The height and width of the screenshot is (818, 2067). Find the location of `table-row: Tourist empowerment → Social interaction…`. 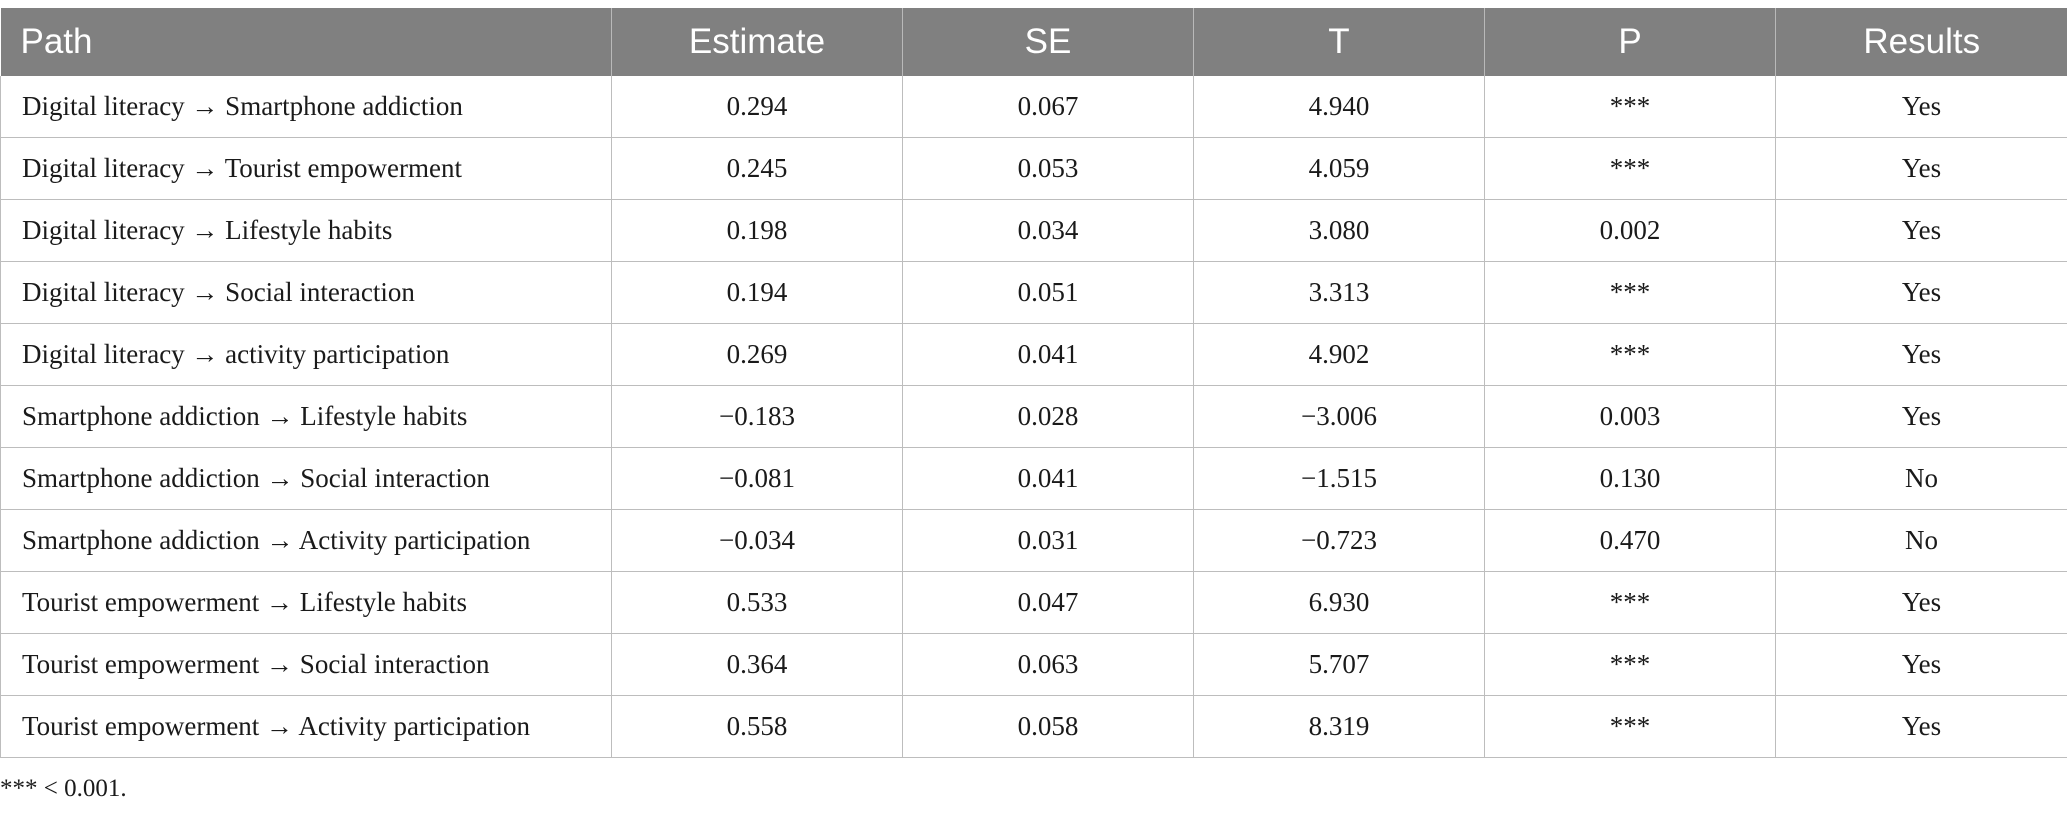

table-row: Tourist empowerment → Social interaction… is located at coordinates (1033, 664).